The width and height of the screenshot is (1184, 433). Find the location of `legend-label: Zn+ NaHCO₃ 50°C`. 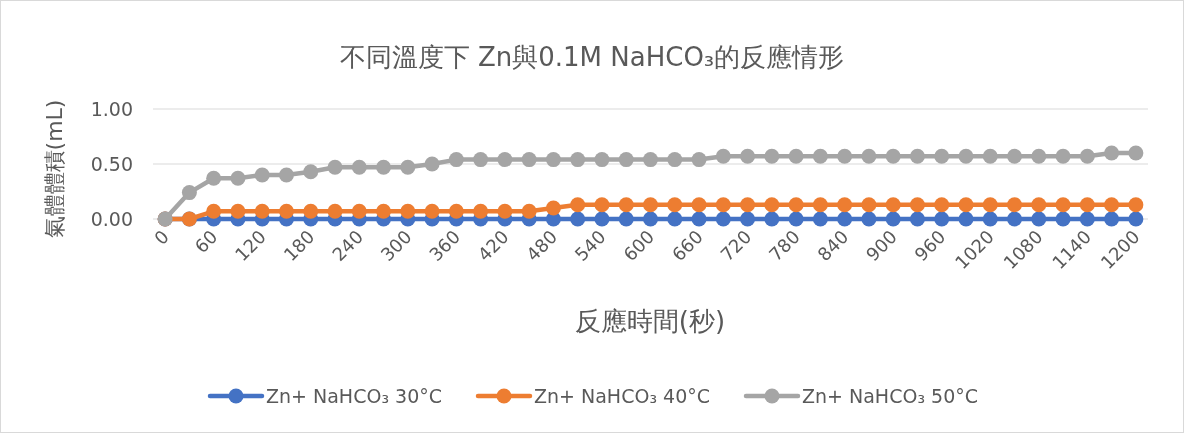

legend-label: Zn+ NaHCO₃ 50°C is located at coordinates (890, 396).